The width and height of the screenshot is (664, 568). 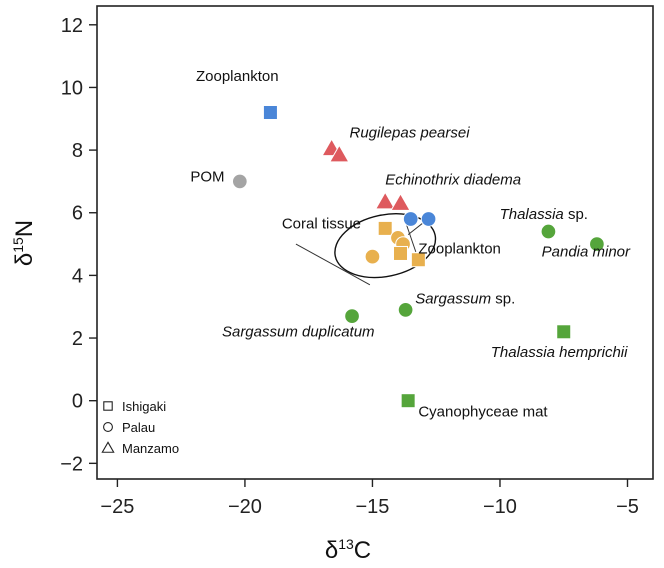 I want to click on x-tick-label: −20, so click(x=245, y=507).